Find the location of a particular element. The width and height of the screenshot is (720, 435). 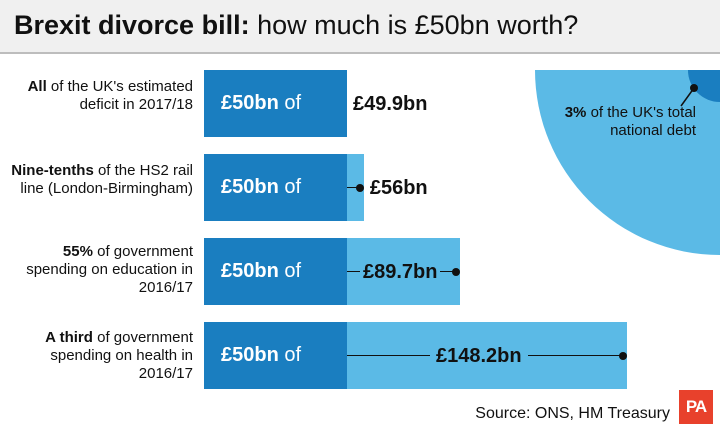

row-label-bold: A third is located at coordinates (69, 337).